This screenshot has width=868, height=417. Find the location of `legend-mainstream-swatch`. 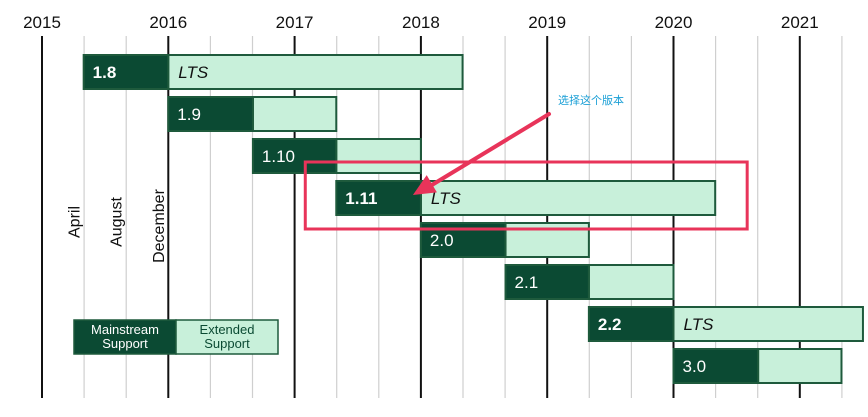

legend-mainstream-swatch is located at coordinates (125, 337).